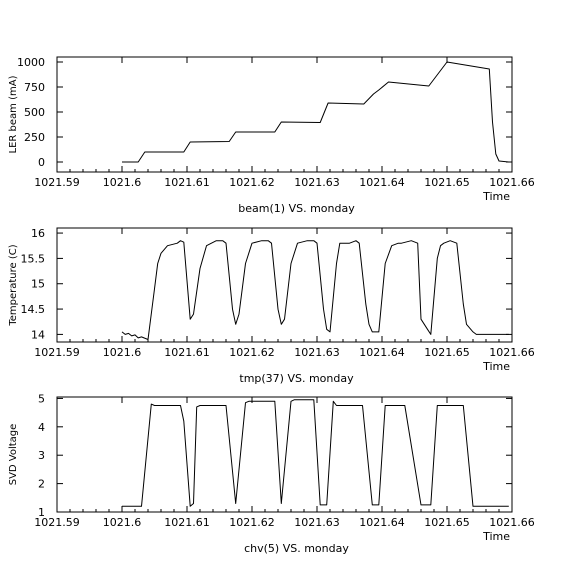 The height and width of the screenshot is (567, 567). I want to click on y-tick-label: 3, so click(41, 455).